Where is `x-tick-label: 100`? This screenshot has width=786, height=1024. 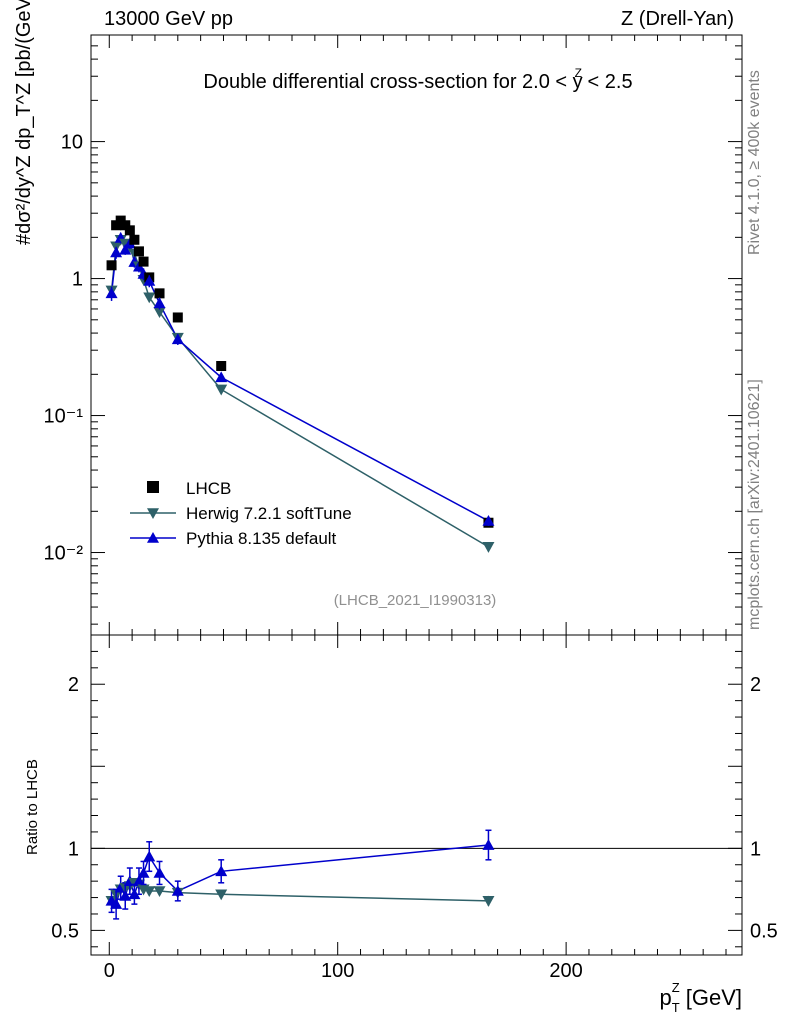
x-tick-label: 100 is located at coordinates (337, 971).